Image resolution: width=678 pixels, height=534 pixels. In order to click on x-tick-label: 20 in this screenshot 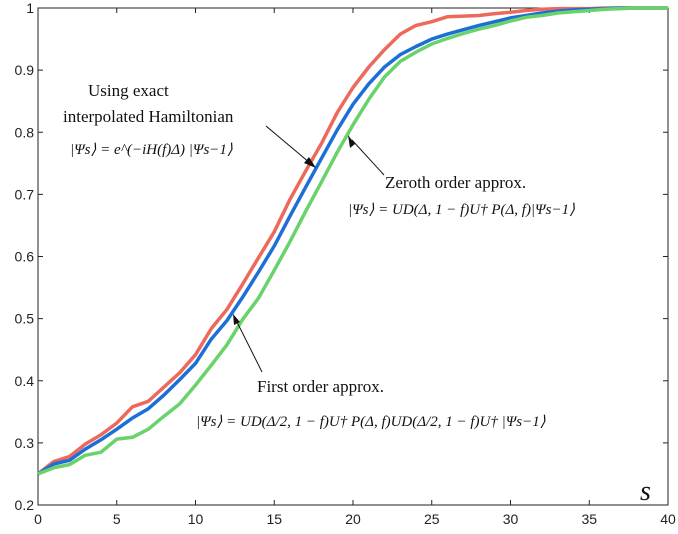, I will do `click(353, 519)`.